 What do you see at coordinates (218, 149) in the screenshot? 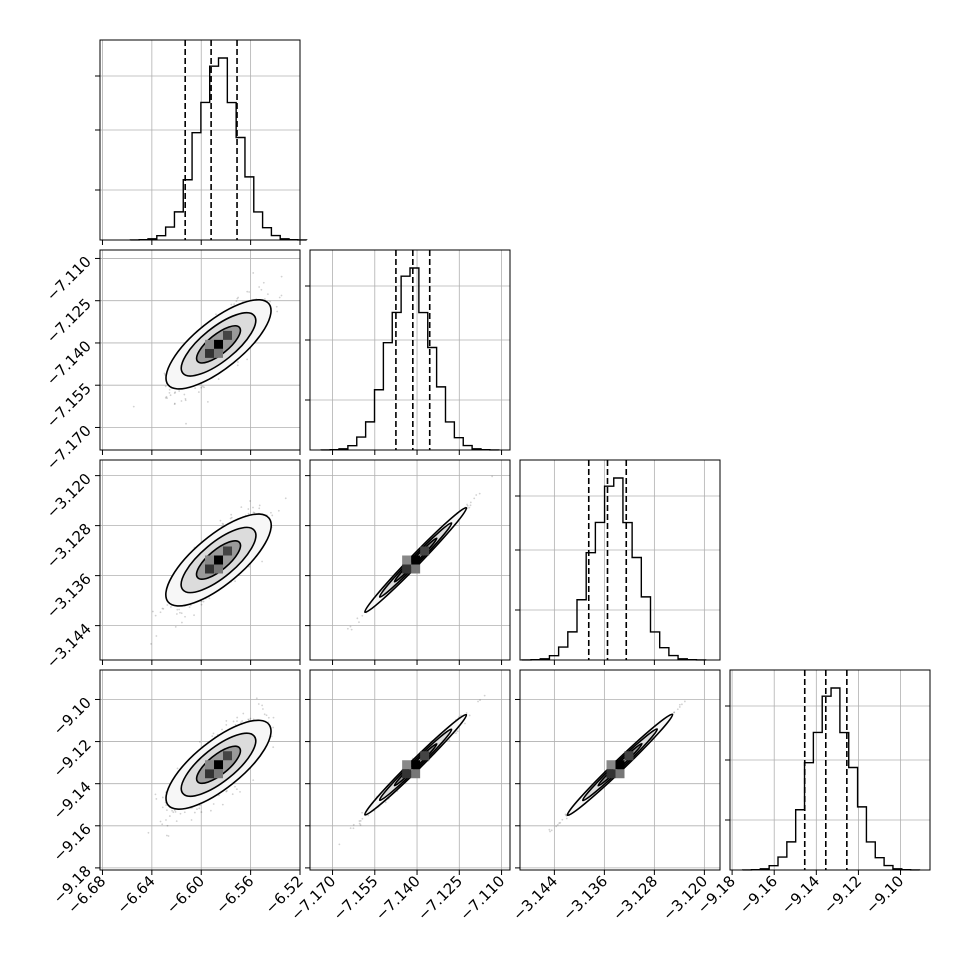
I see `histogram` at bounding box center [218, 149].